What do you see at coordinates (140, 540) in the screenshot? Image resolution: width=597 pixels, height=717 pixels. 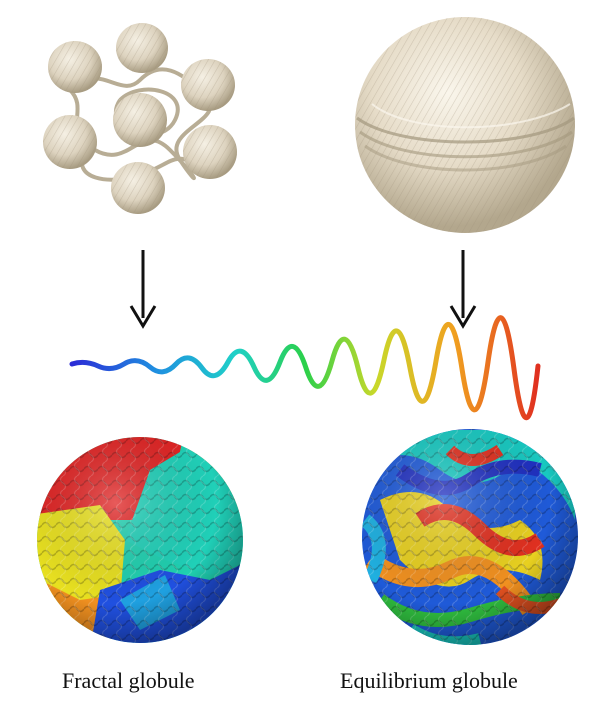 I see `fractal-globule-icon` at bounding box center [140, 540].